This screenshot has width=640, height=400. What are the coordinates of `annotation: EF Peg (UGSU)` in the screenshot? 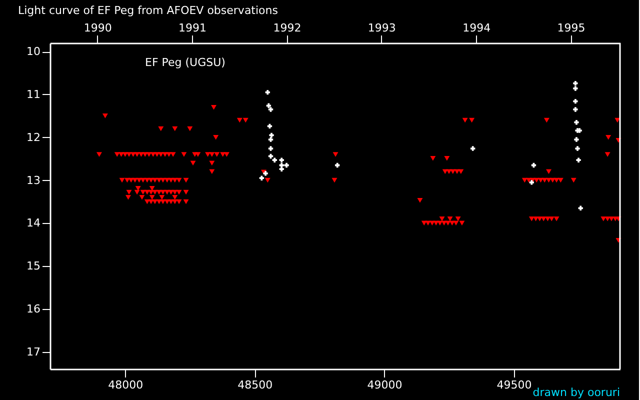 It's located at (185, 62).